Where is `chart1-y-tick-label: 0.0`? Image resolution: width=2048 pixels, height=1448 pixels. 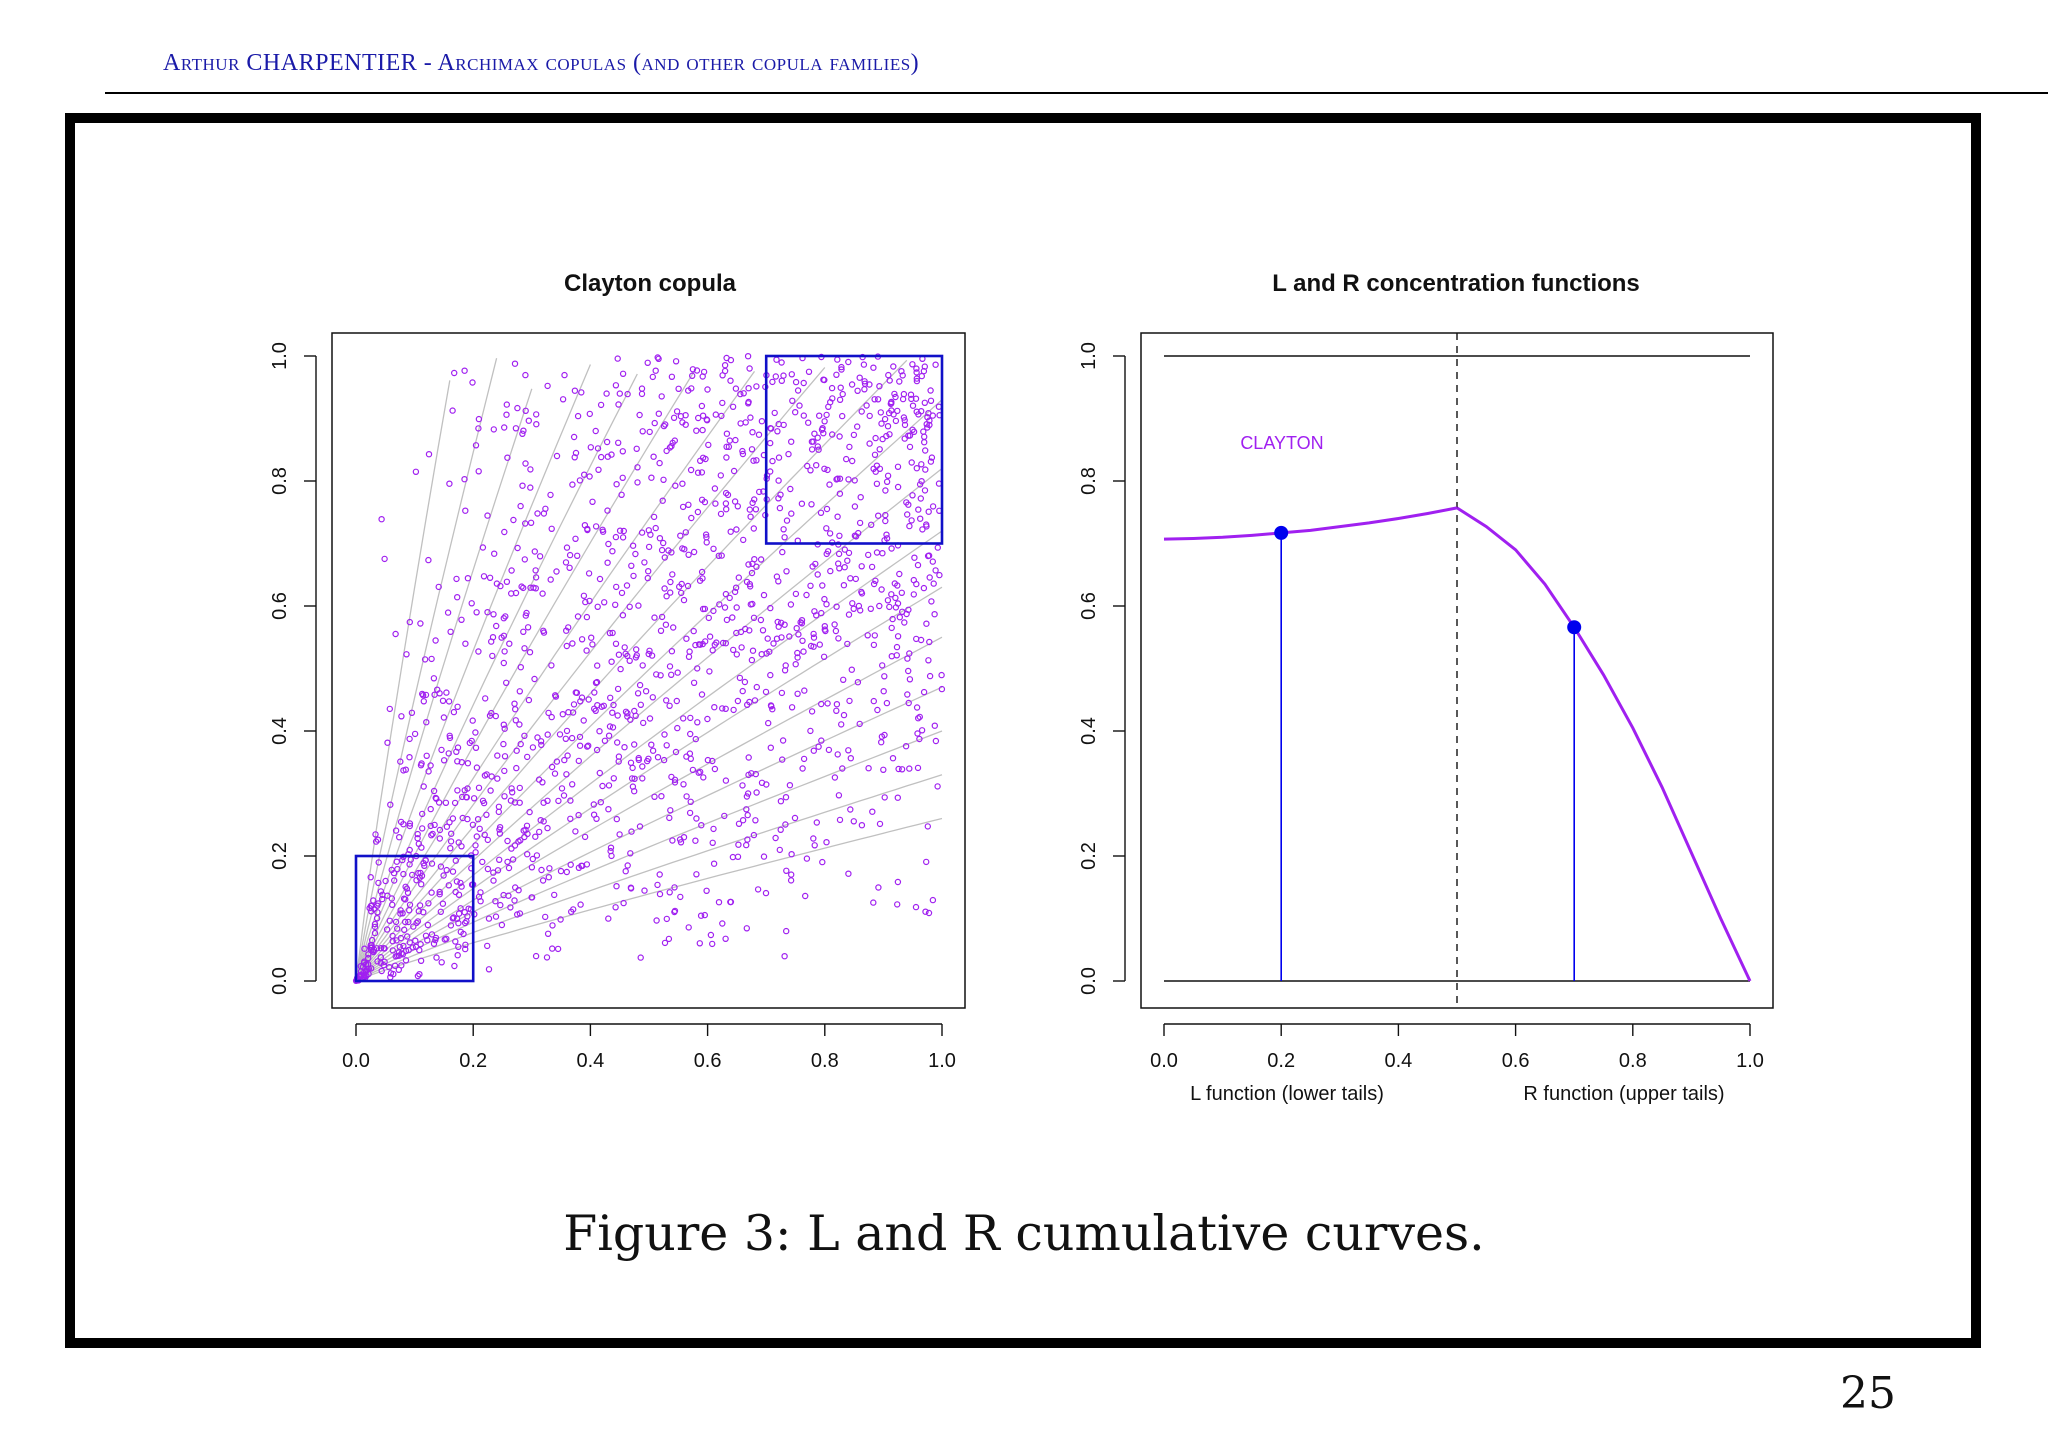
chart1-y-tick-label: 0.0 is located at coordinates (280, 981).